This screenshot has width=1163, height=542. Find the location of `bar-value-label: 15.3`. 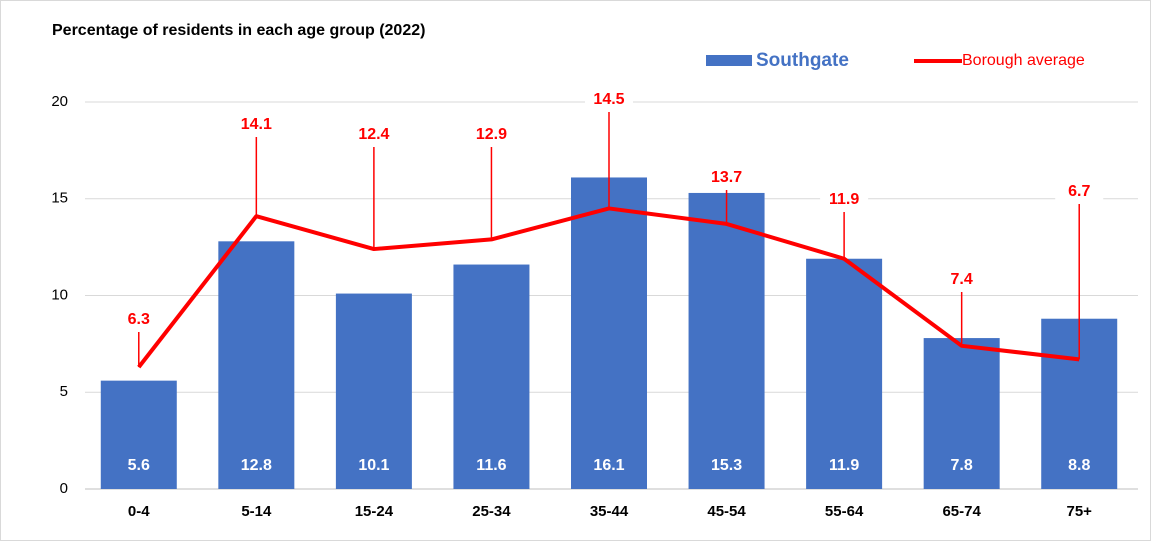

bar-value-label: 15.3 is located at coordinates (726, 465).